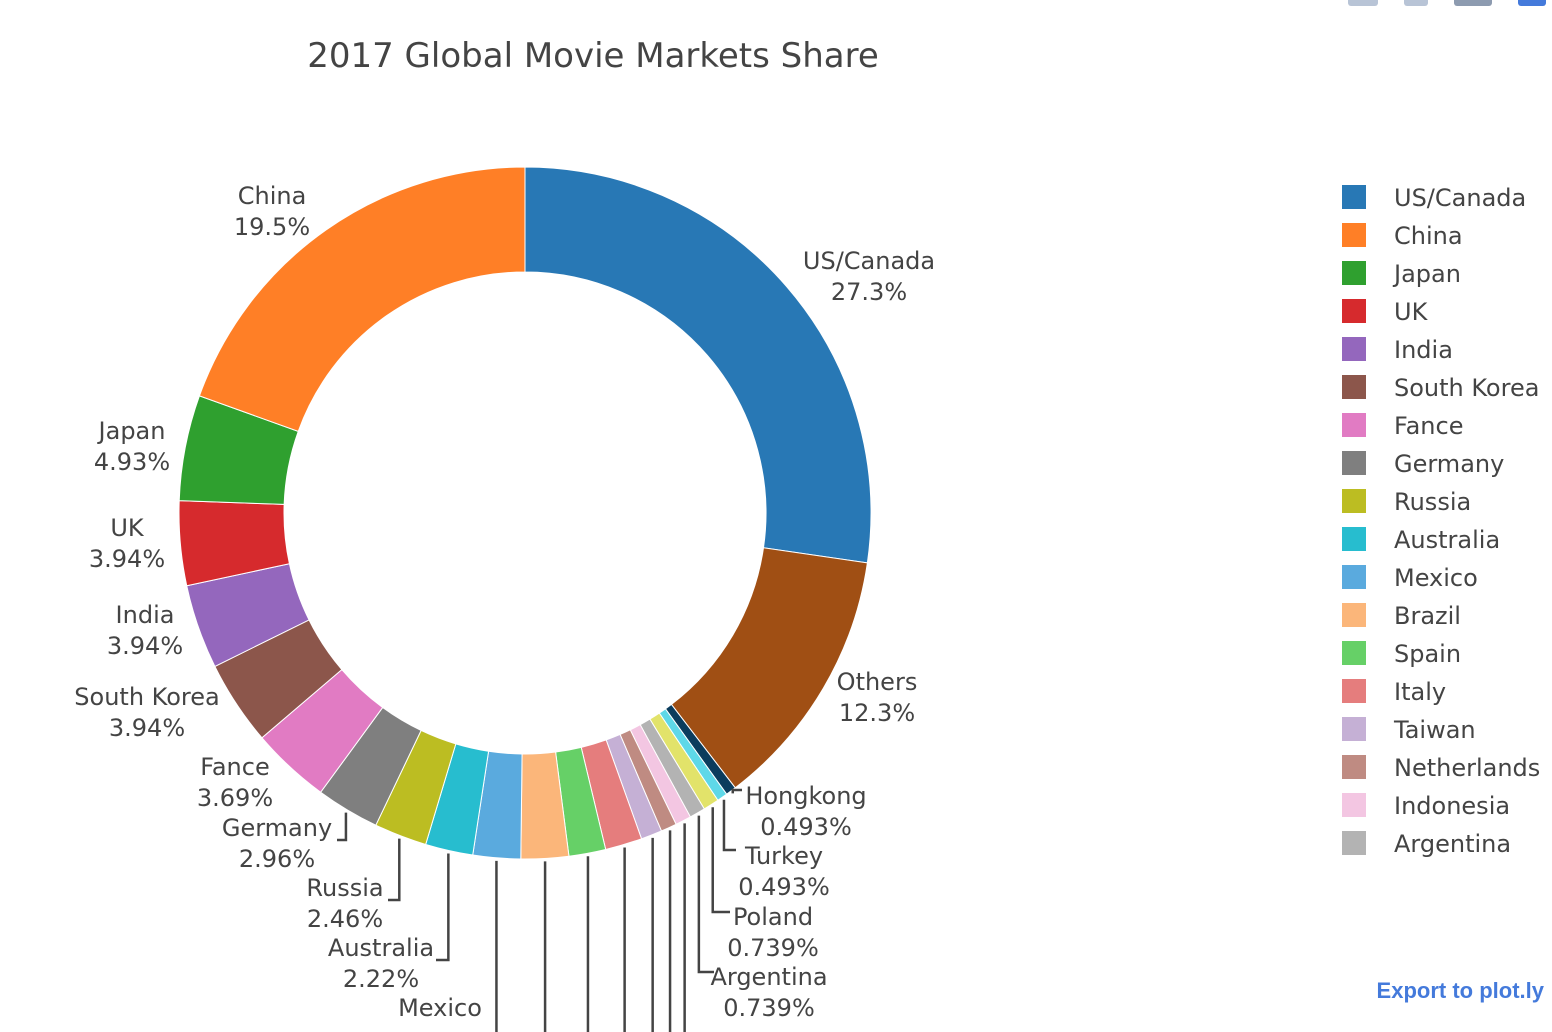 This screenshot has height=1032, width=1552. I want to click on leader-turkey, so click(729, 825).